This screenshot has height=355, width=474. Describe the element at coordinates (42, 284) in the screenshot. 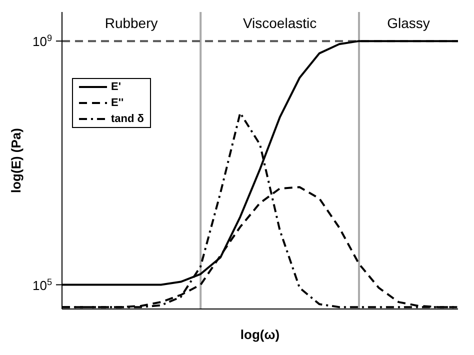

I see `y-tick-label: 10$^{5}$` at that location.